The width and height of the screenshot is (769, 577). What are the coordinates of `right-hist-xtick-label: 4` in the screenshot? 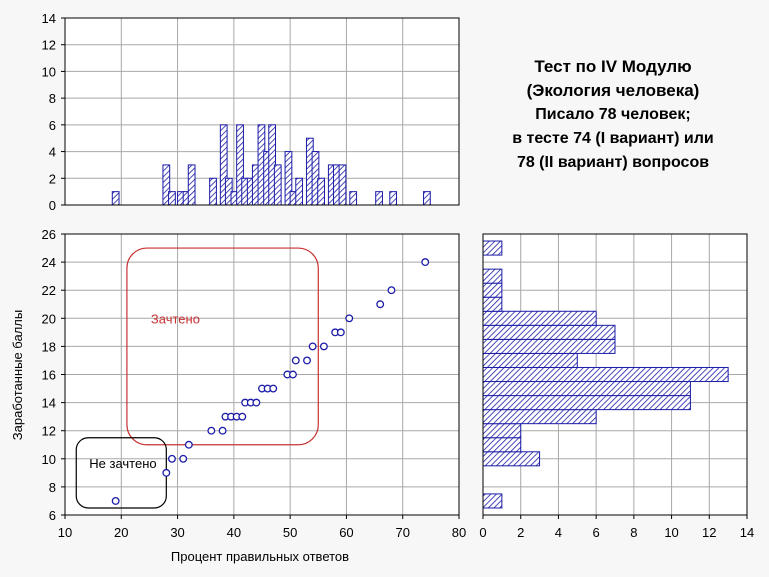 It's located at (558, 532).